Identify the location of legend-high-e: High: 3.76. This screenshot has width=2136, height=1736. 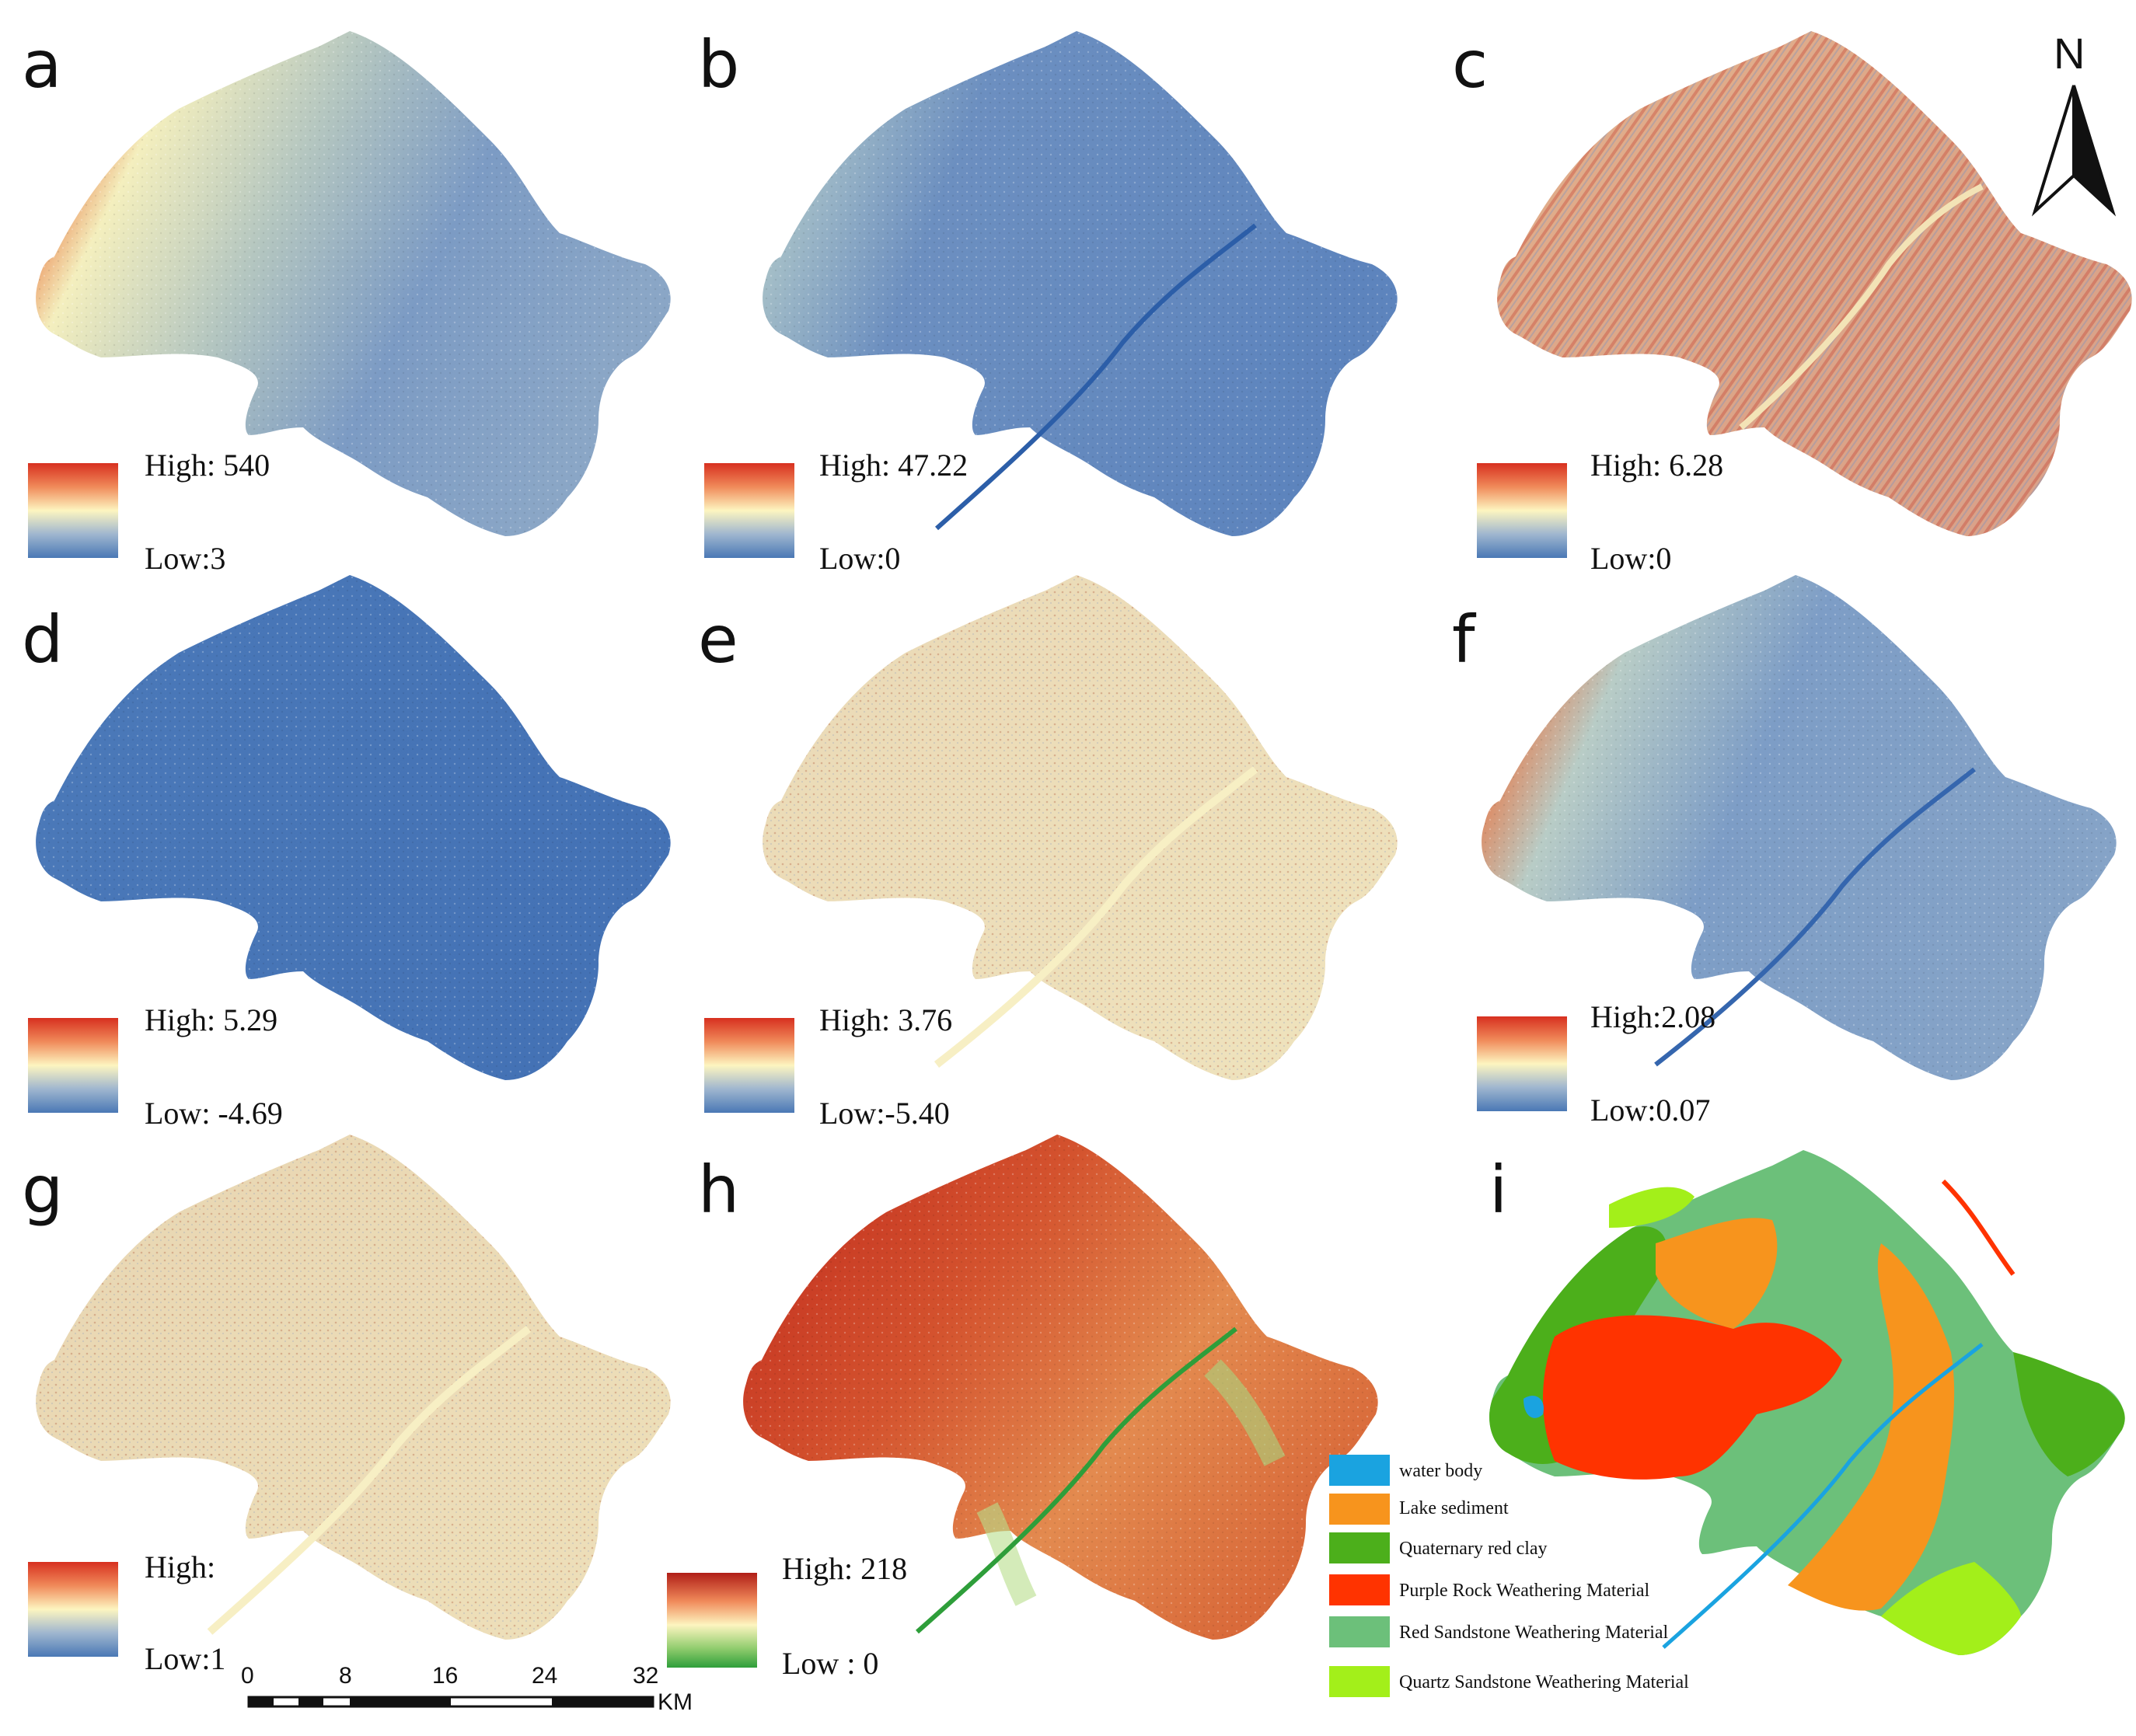
(886, 1019).